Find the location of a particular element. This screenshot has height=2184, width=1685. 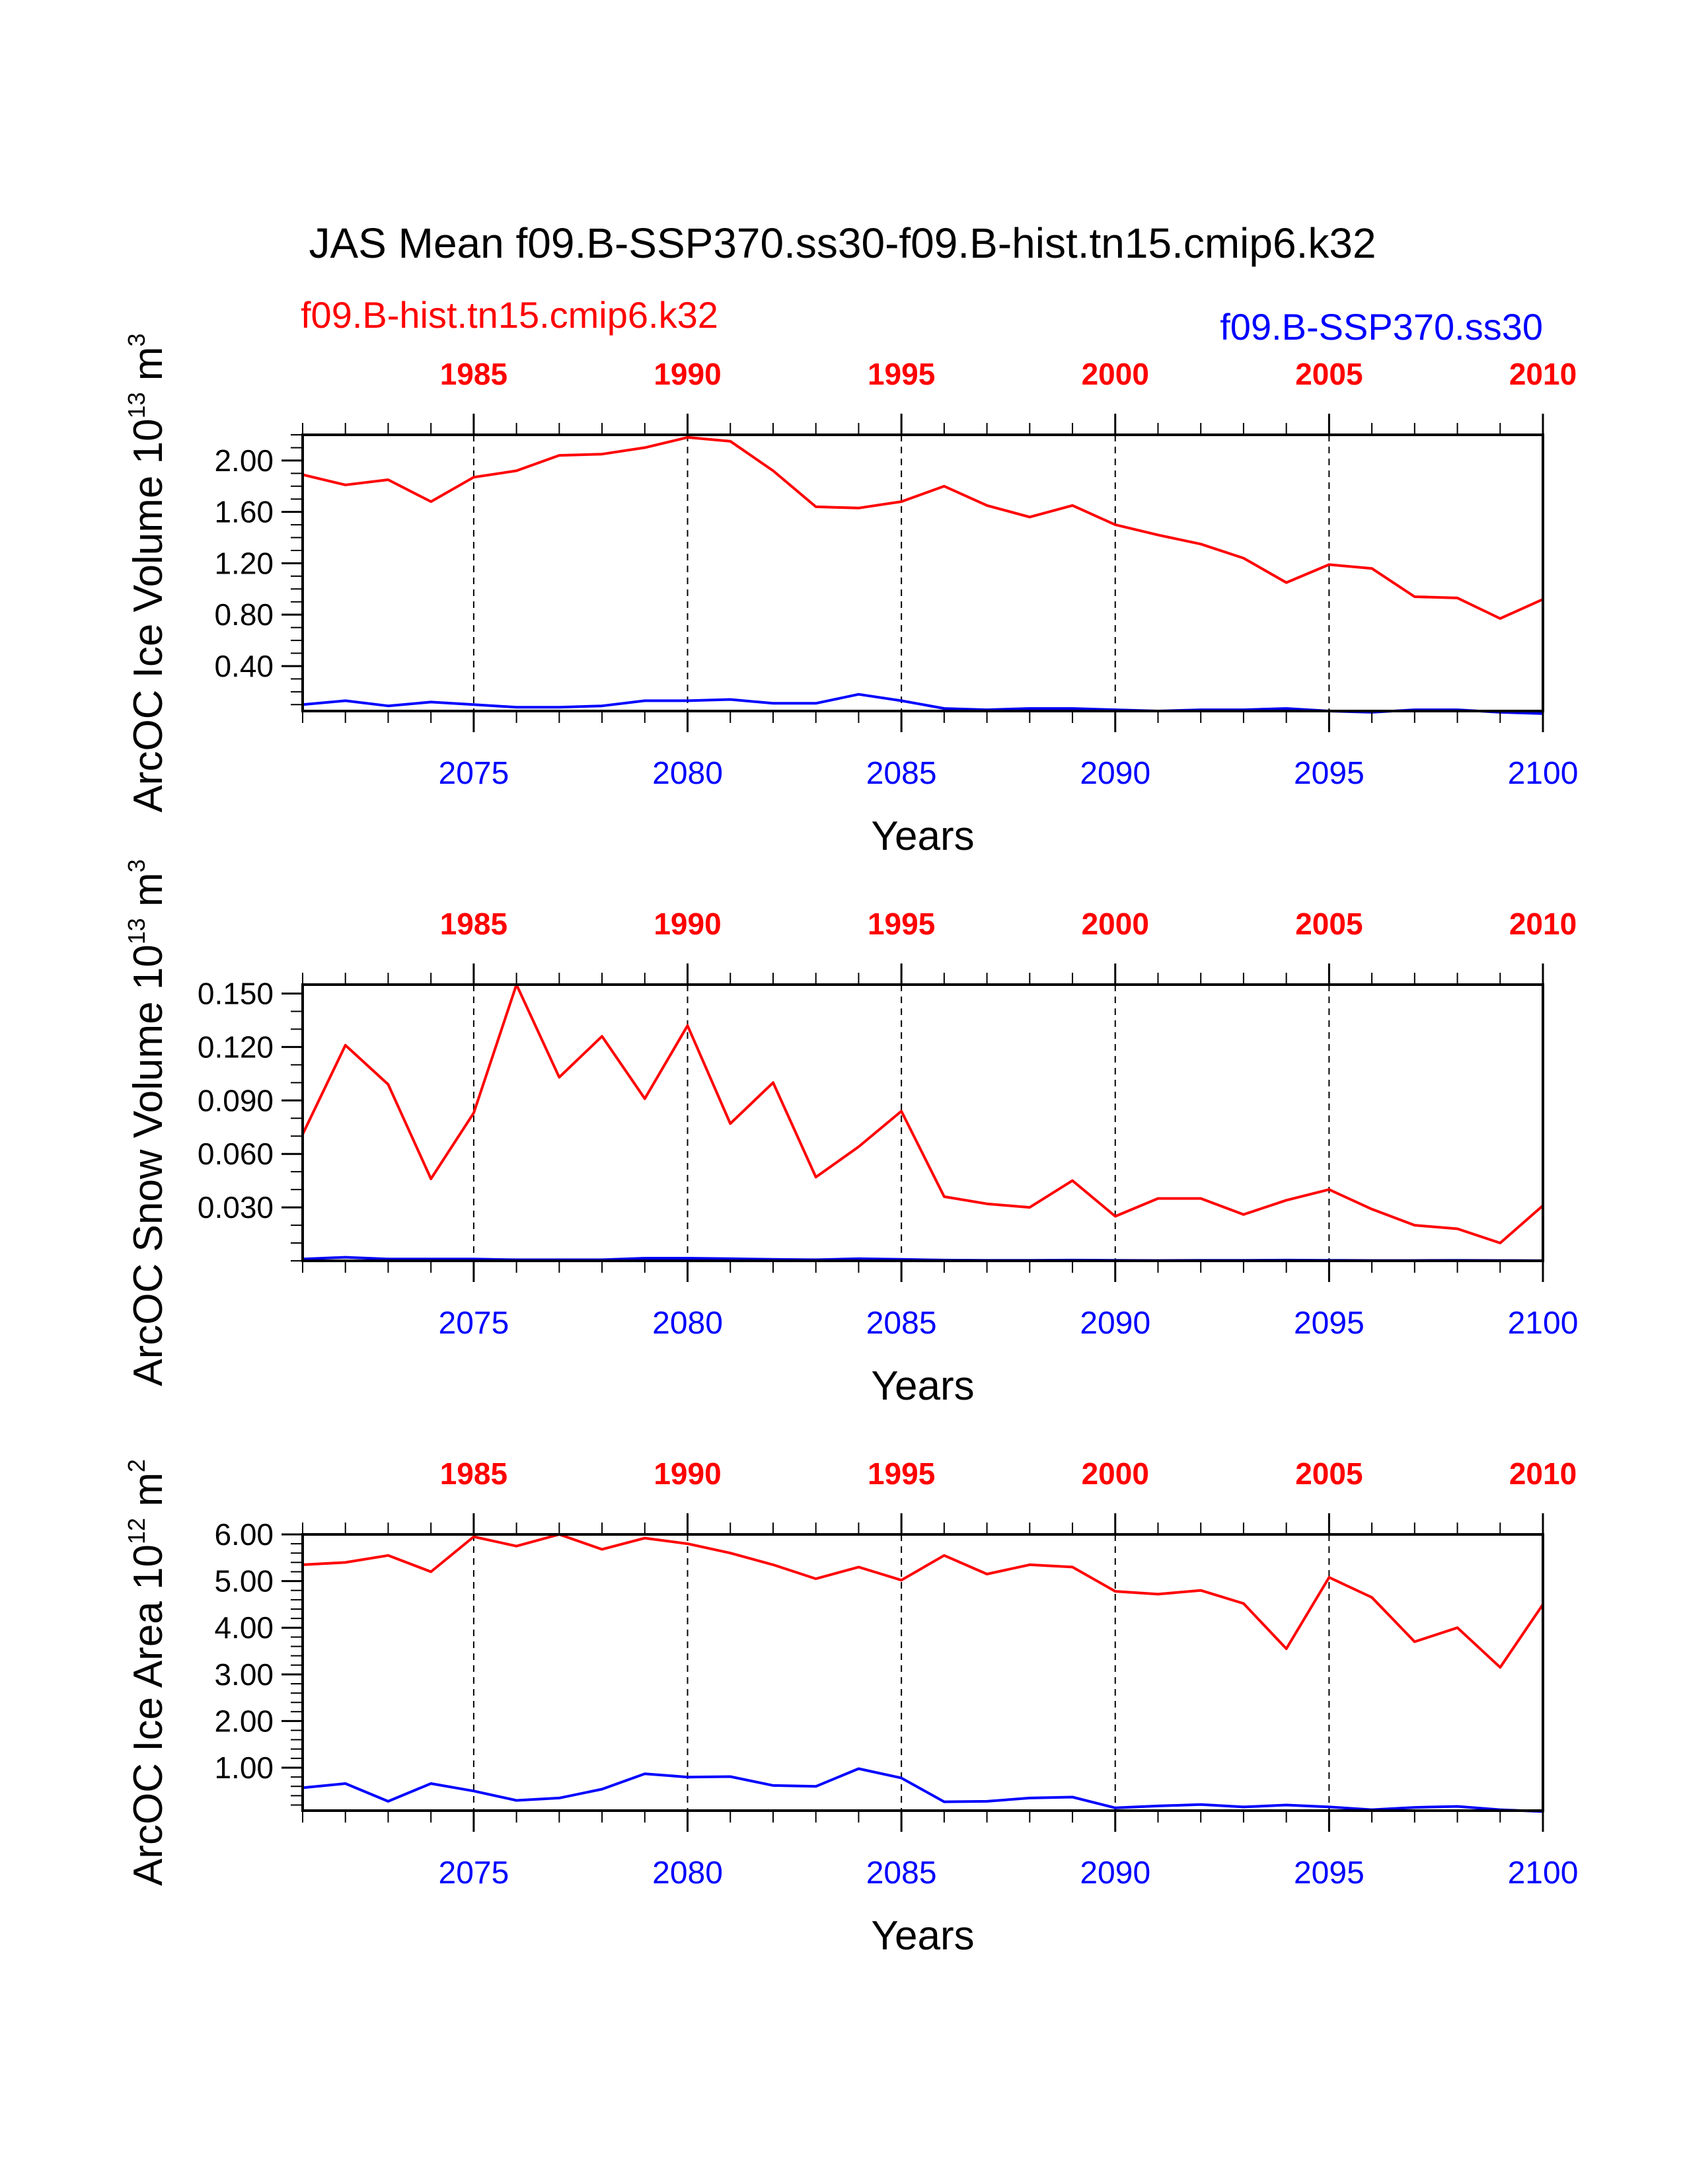

y-tick-label: 0.060 is located at coordinates (236, 1154).